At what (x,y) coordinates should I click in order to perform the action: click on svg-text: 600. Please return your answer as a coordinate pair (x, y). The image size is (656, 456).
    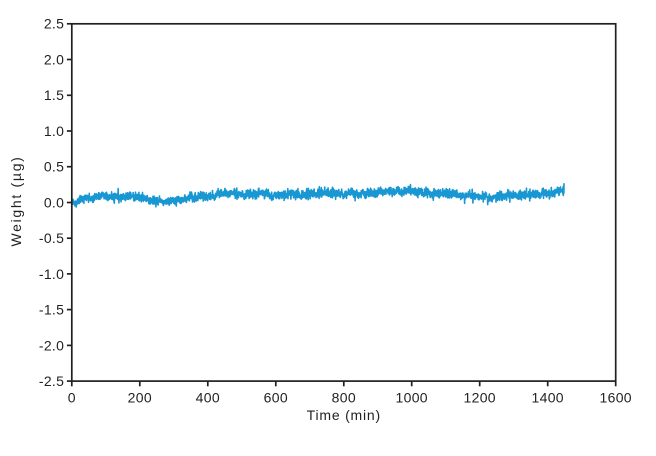
    Looking at the image, I should click on (276, 397).